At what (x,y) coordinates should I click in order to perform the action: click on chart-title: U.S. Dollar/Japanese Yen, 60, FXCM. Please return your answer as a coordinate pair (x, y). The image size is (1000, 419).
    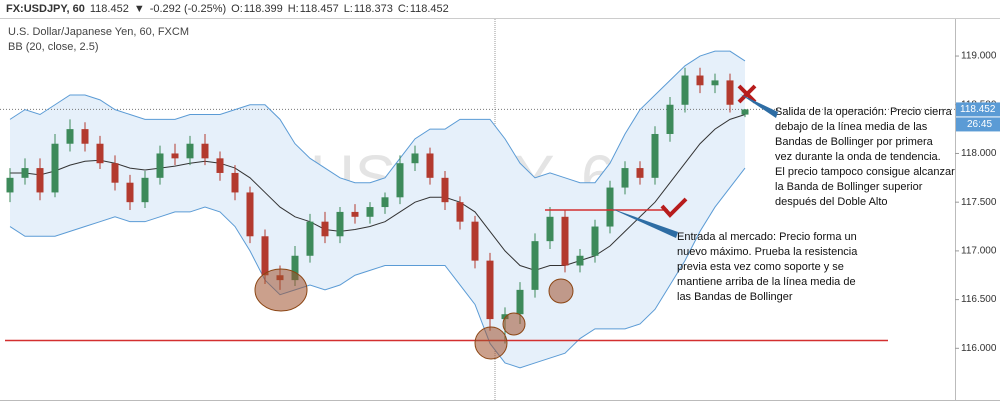
    Looking at the image, I should click on (98, 32).